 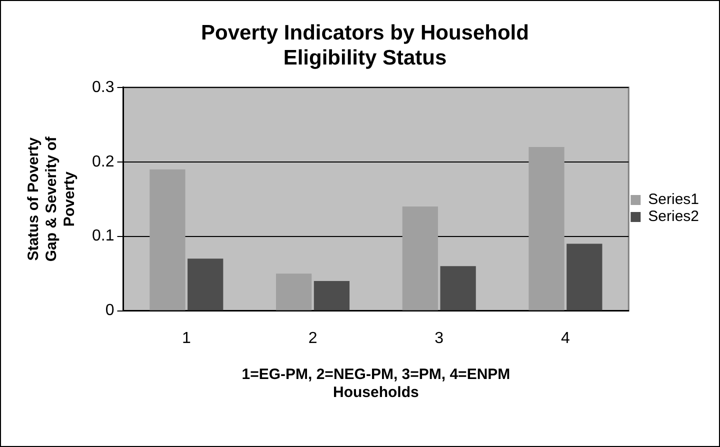 What do you see at coordinates (103, 87) in the screenshot?
I see `y-tick-label: 0.3` at bounding box center [103, 87].